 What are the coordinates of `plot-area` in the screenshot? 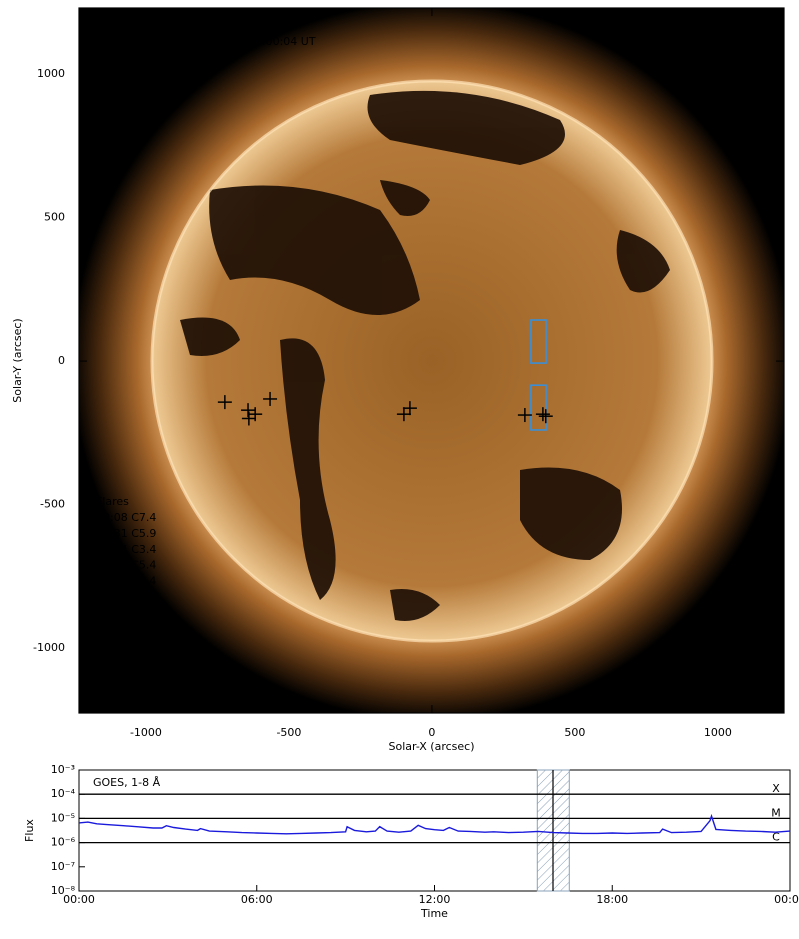 It's located at (434, 830).